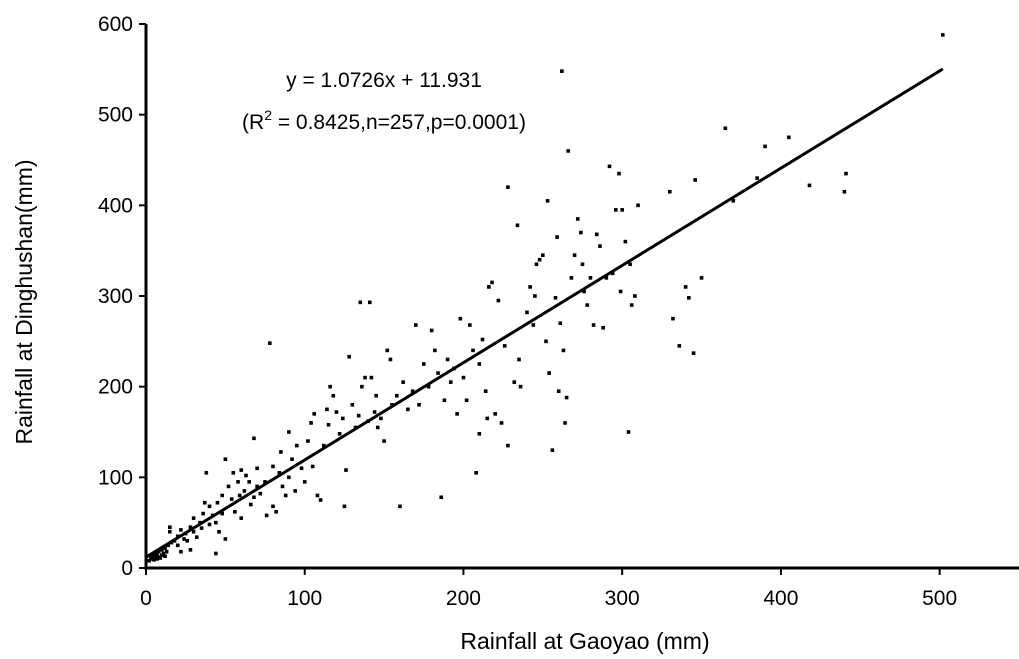 This screenshot has height=659, width=1019. Describe the element at coordinates (115, 387) in the screenshot. I see `y-tick-label: 200` at that location.